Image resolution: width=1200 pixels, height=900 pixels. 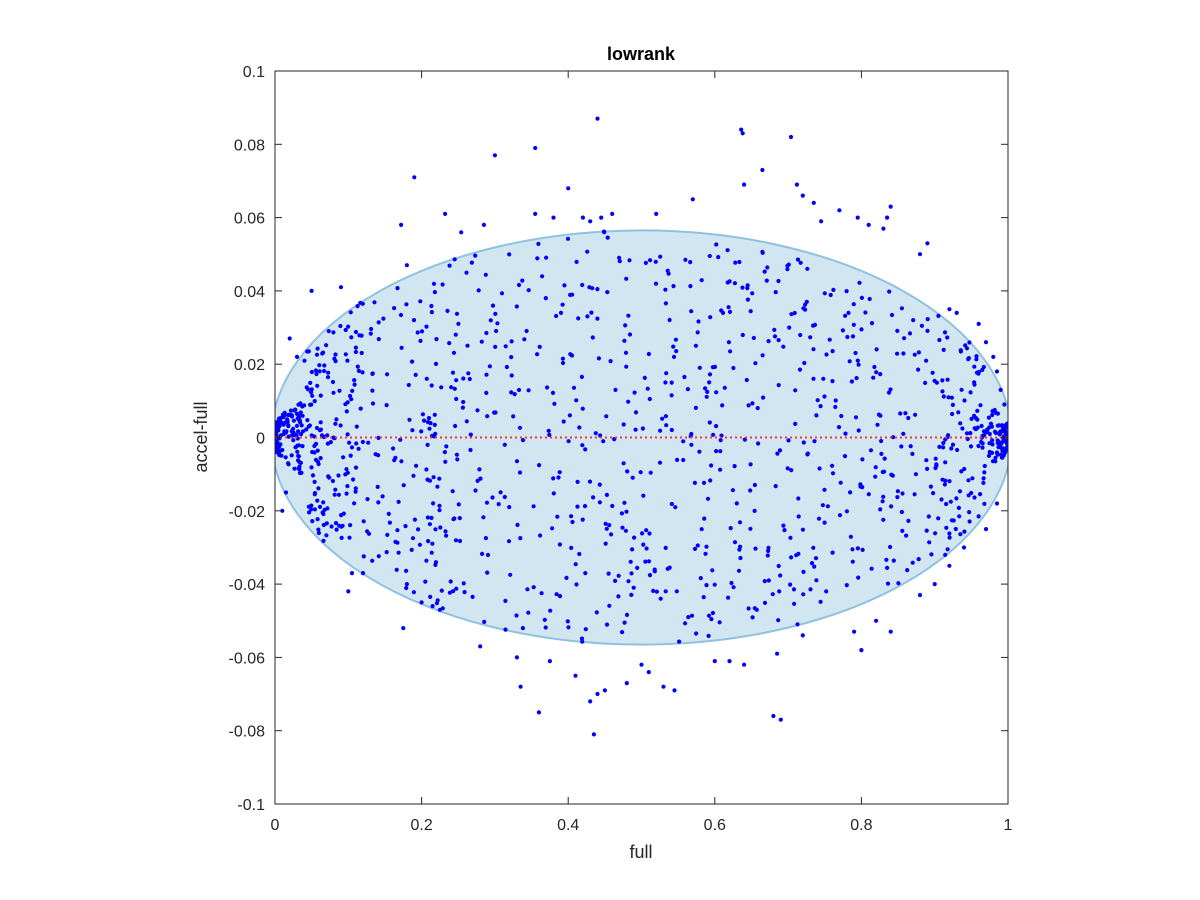 I want to click on x-tick-label: 0.8, so click(x=861, y=825).